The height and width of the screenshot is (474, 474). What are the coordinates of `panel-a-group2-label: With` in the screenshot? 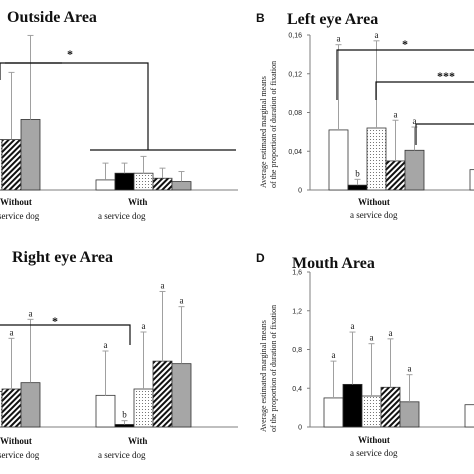 It's located at (137, 202).